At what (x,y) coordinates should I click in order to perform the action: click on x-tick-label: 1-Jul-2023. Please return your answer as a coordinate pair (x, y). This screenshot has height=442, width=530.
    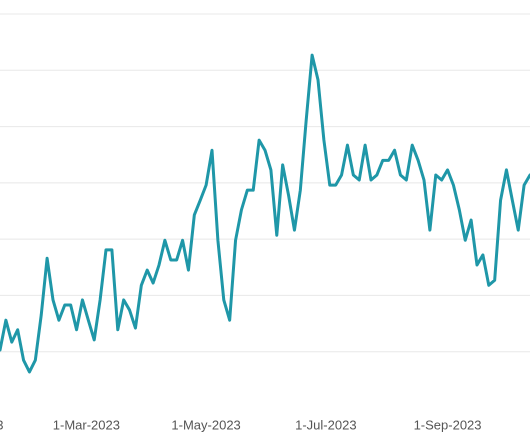
    Looking at the image, I should click on (325, 424).